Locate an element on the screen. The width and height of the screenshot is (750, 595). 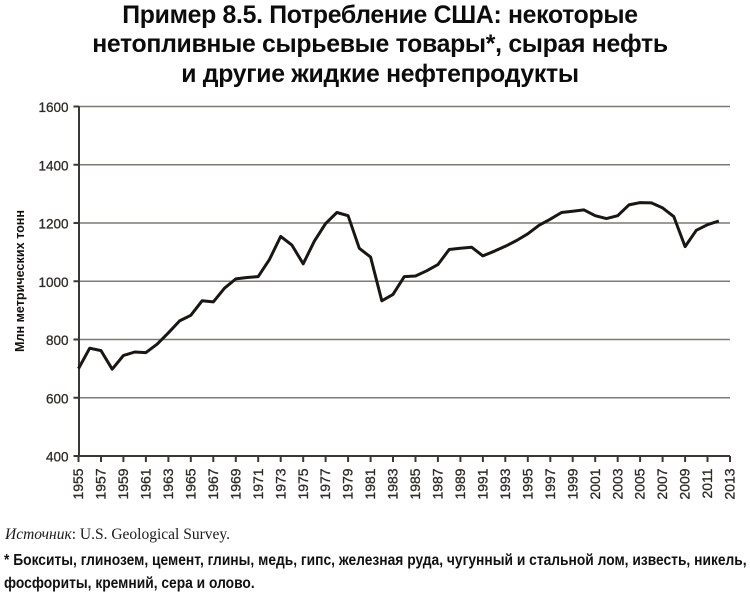
svg-text: 600 is located at coordinates (57, 398).